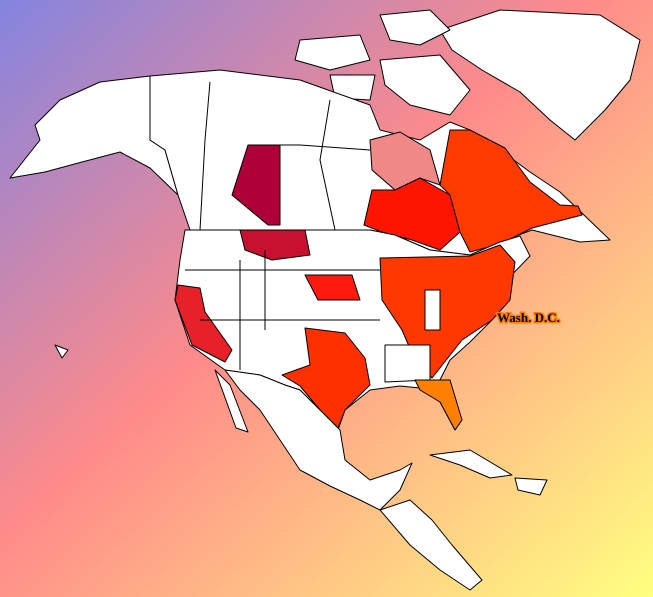 The width and height of the screenshot is (653, 597). What do you see at coordinates (256, 185) in the screenshot?
I see `alberta` at bounding box center [256, 185].